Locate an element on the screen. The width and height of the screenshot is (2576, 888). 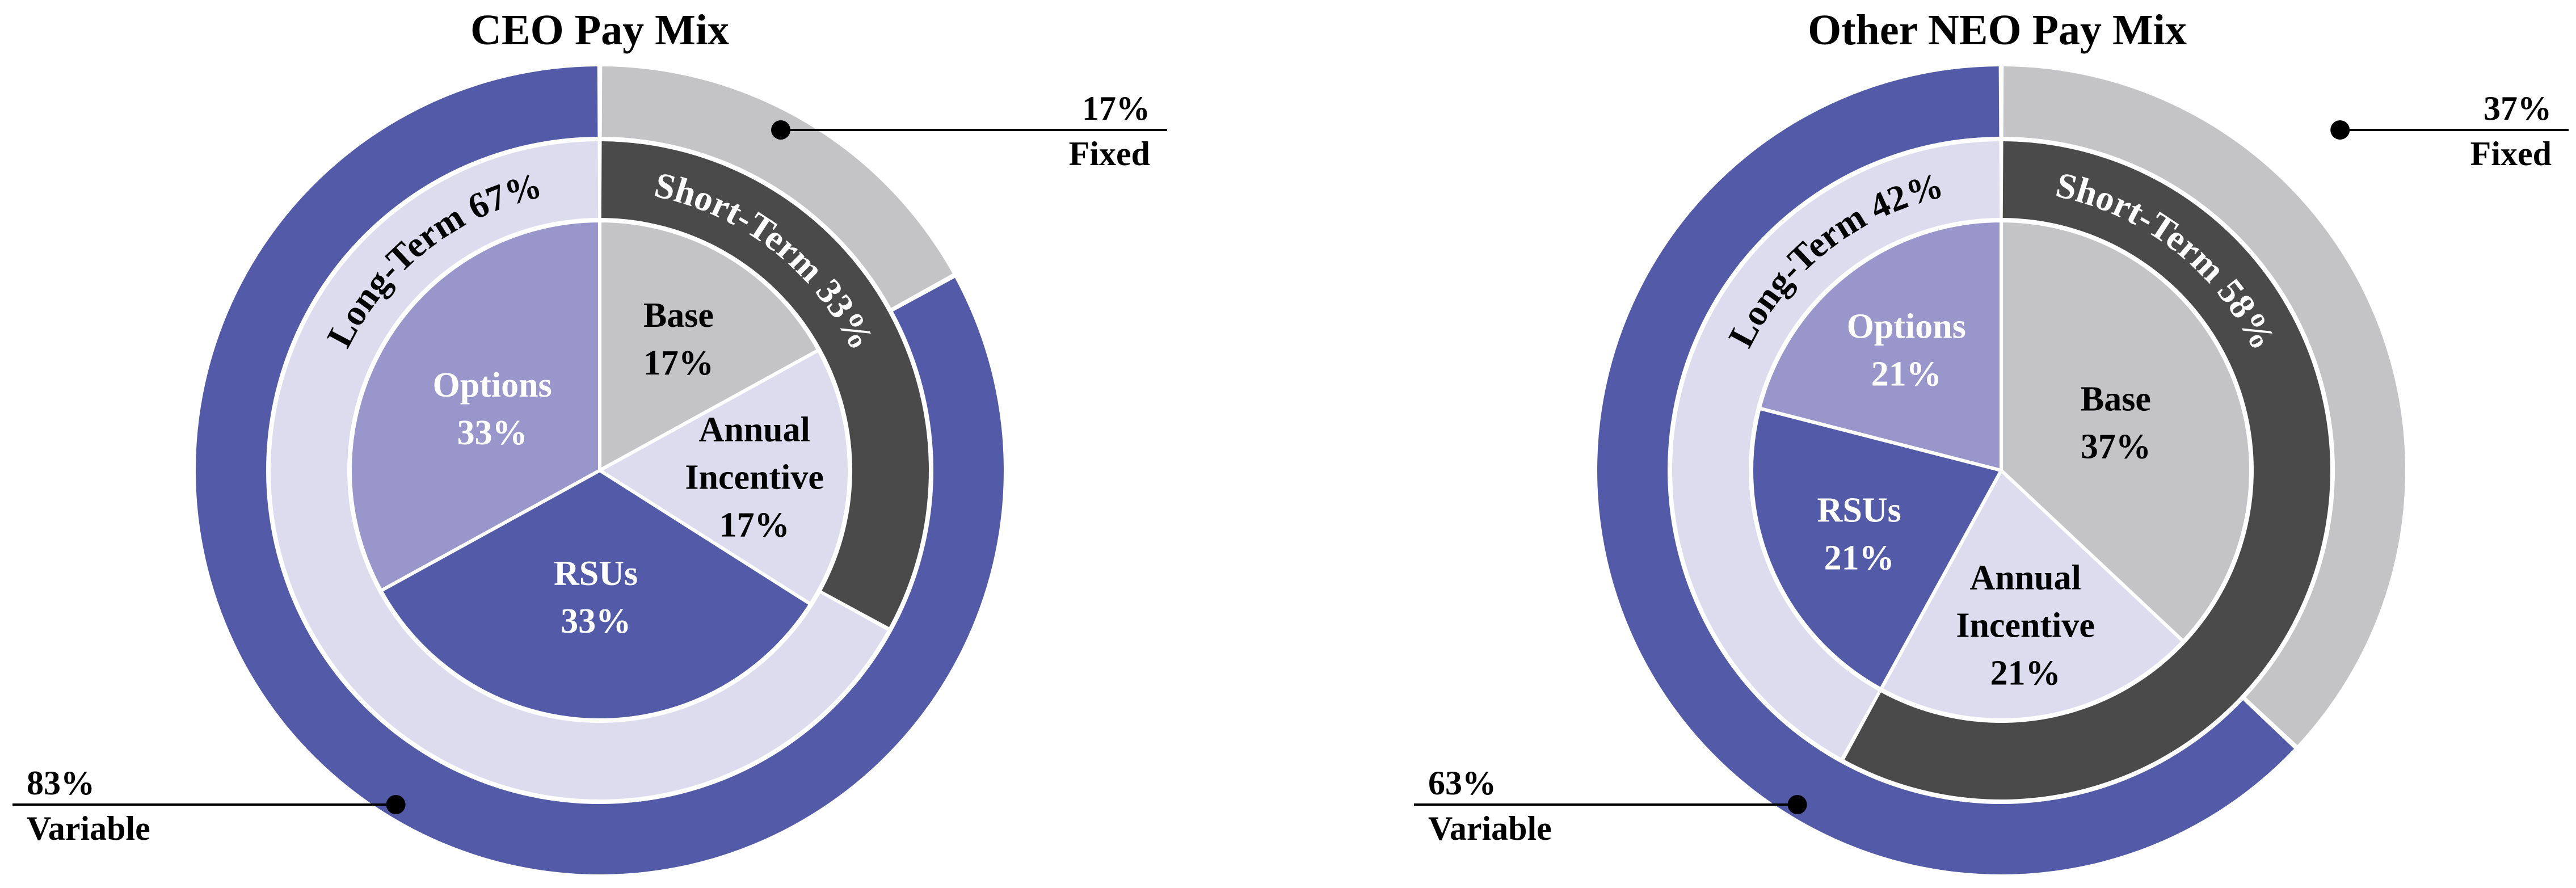
inner-label-rsus: RSUs 33% is located at coordinates (596, 597).